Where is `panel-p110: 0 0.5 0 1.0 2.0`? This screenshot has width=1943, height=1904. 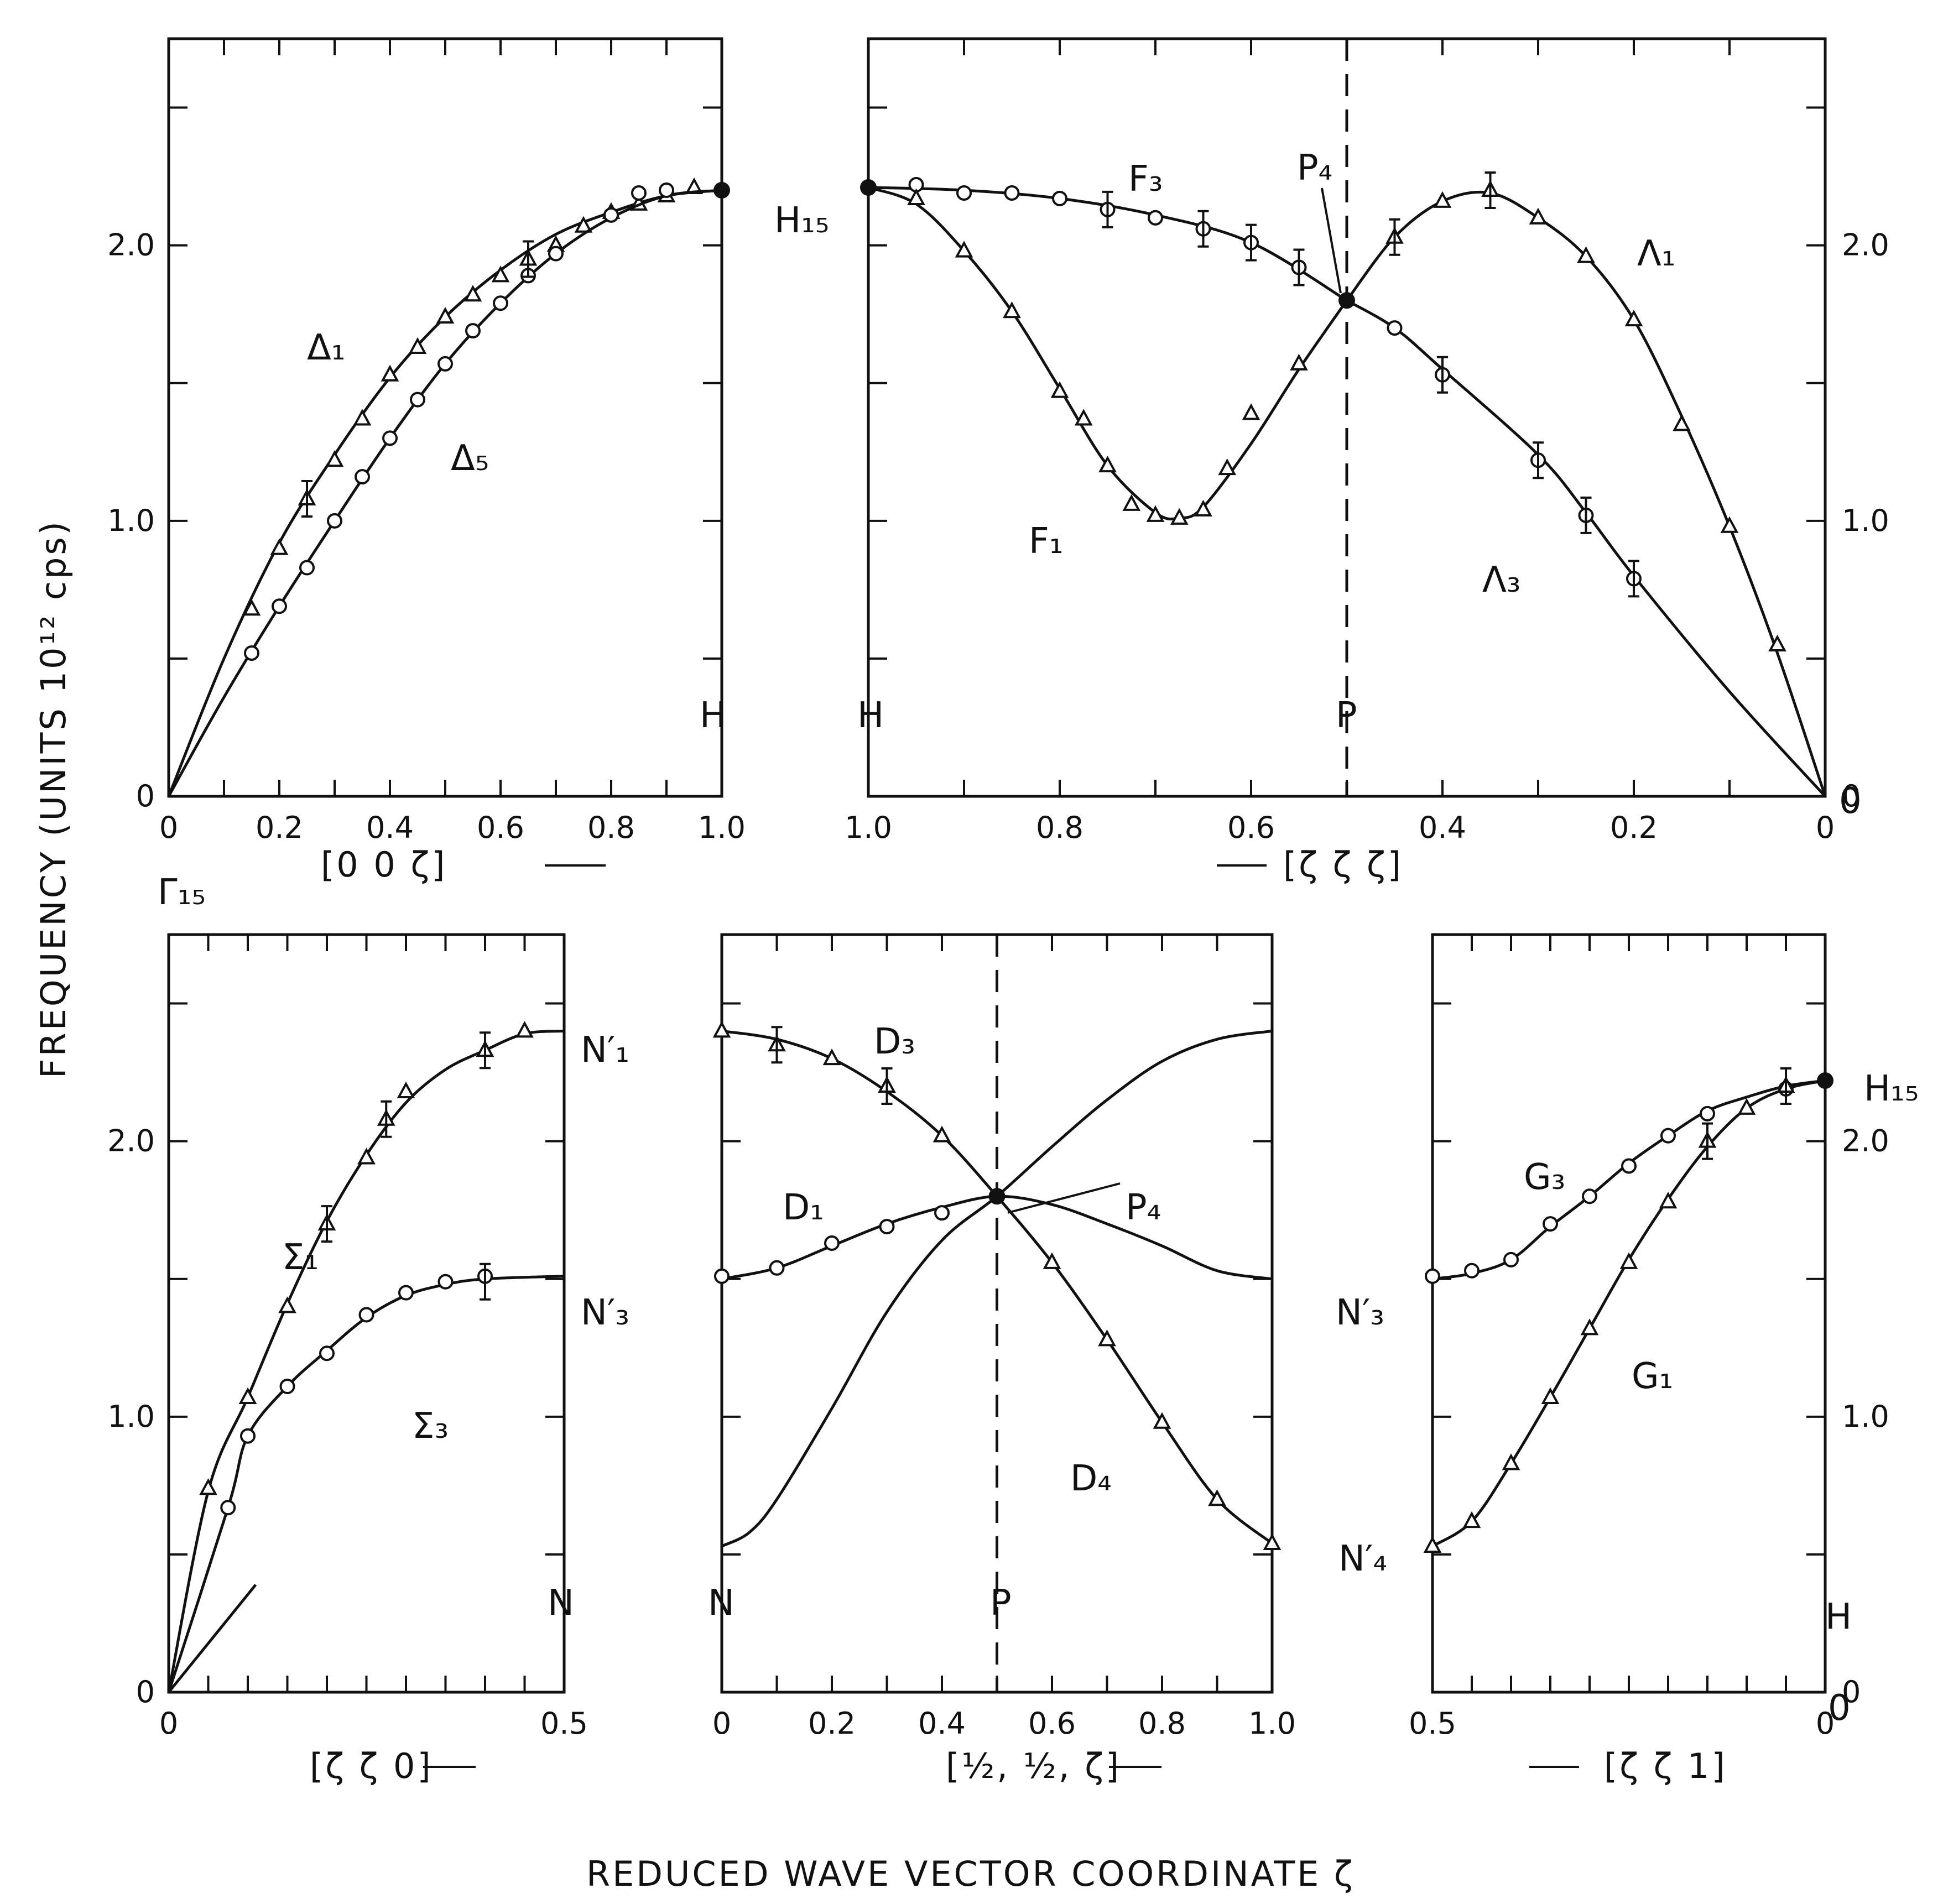 panel-p110: 0 0.5 0 1.0 2.0 is located at coordinates (347, 1337).